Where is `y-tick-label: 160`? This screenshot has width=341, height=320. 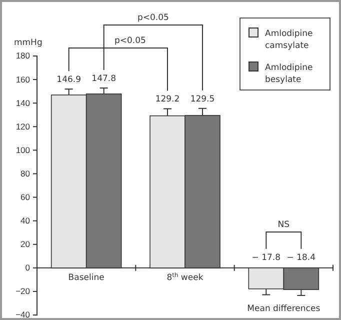 y-tick-label: 160 is located at coordinates (23, 79).